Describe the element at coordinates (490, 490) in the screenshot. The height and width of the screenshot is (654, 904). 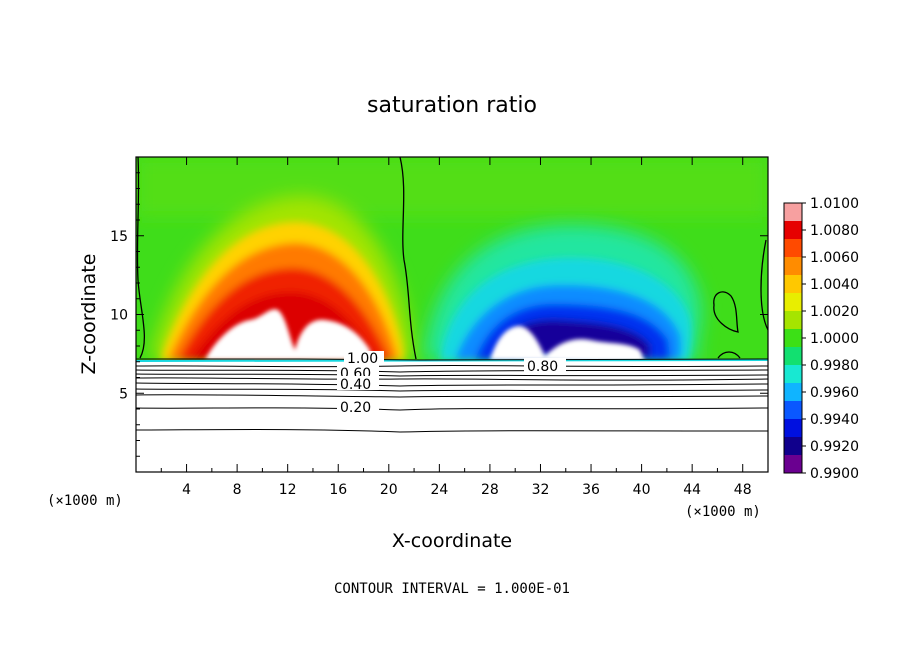
I see `x-tick-label: 28` at that location.